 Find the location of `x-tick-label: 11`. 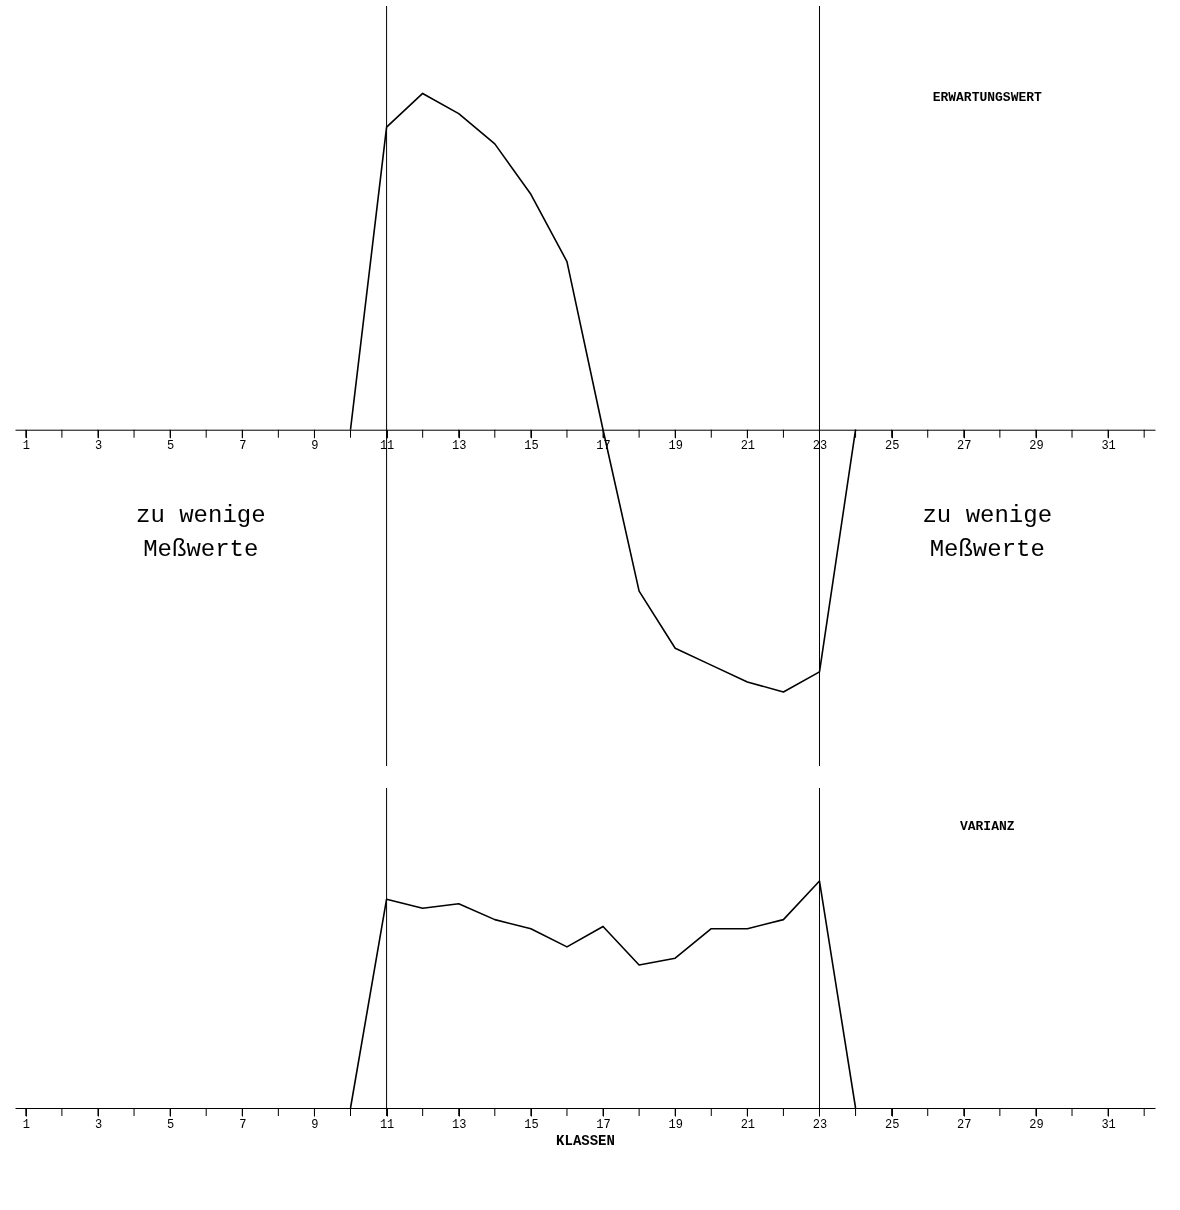

x-tick-label: 11 is located at coordinates (387, 1124).